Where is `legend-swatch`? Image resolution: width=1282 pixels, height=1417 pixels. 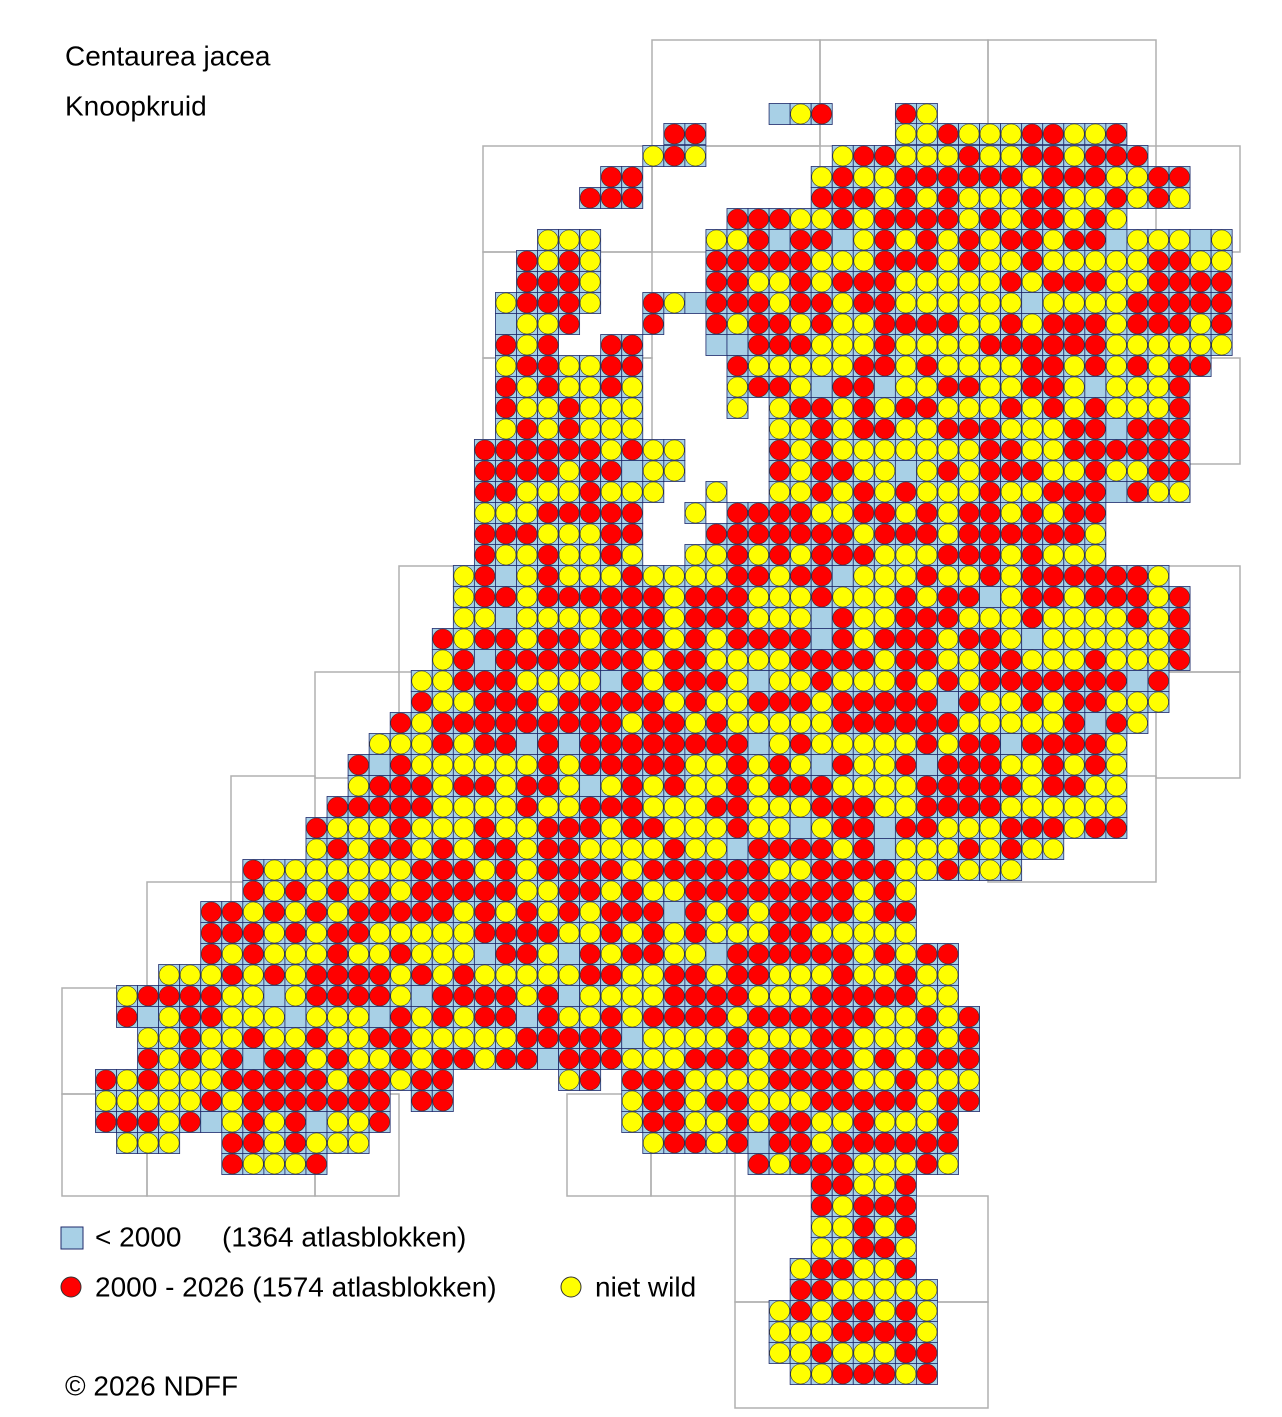 legend-swatch is located at coordinates (71, 1287).